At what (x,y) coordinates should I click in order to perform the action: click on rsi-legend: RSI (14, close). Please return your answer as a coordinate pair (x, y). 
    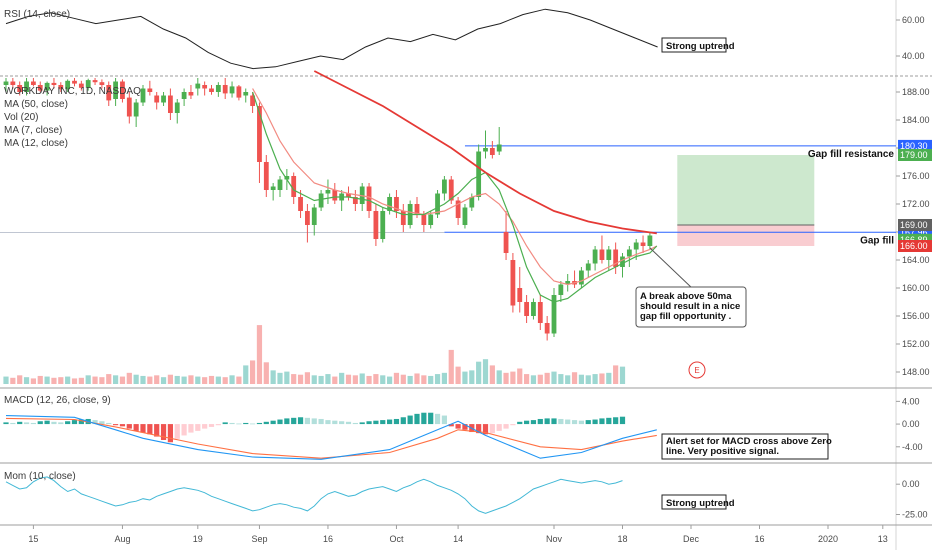
    Looking at the image, I should click on (37, 14).